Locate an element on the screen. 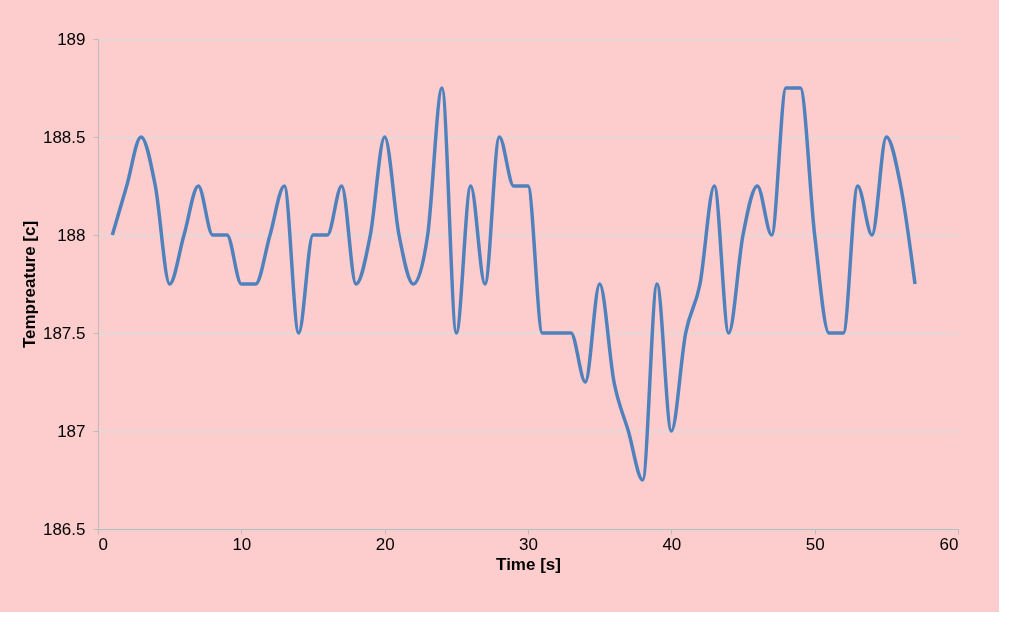 Image resolution: width=1034 pixels, height=637 pixels. x-axis-title: Time [s] is located at coordinates (528, 564).